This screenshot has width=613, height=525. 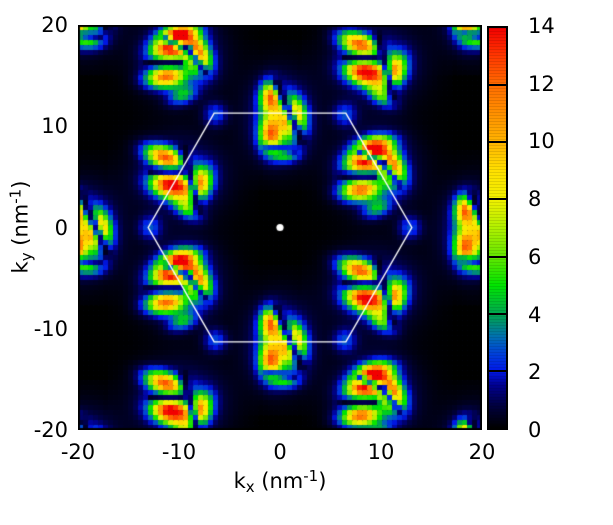 I want to click on y-axis-label-unit: (nm, so click(x=20, y=228).